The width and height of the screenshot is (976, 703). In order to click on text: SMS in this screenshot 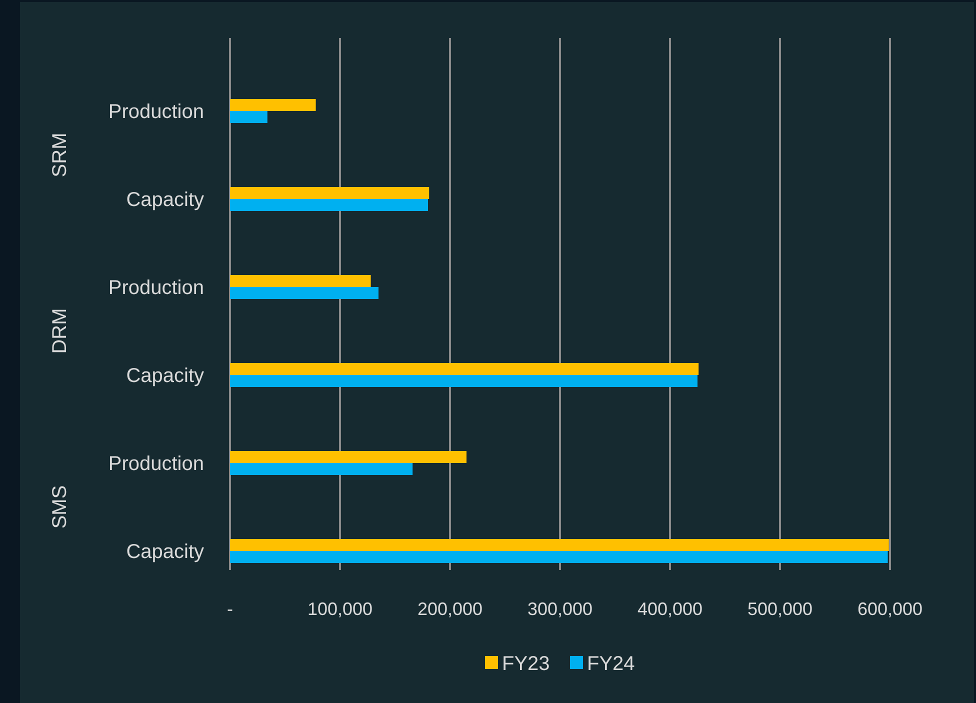, I will do `click(60, 507)`.